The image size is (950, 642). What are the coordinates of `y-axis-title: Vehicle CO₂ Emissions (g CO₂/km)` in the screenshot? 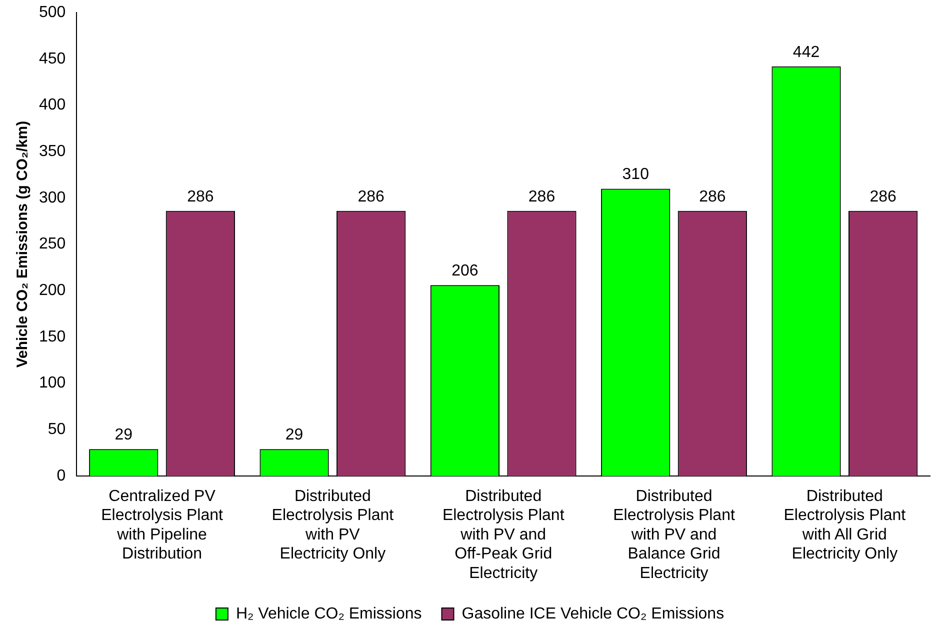 It's located at (23, 244).